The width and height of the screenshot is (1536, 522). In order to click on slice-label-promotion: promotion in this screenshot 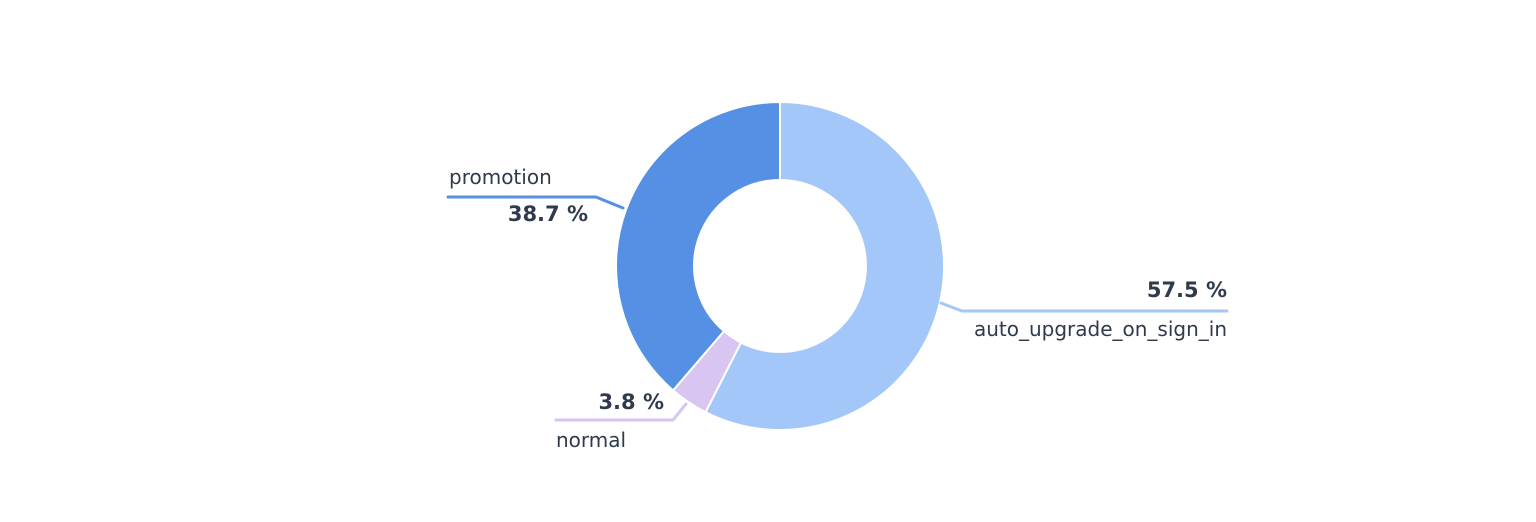, I will do `click(500, 177)`.